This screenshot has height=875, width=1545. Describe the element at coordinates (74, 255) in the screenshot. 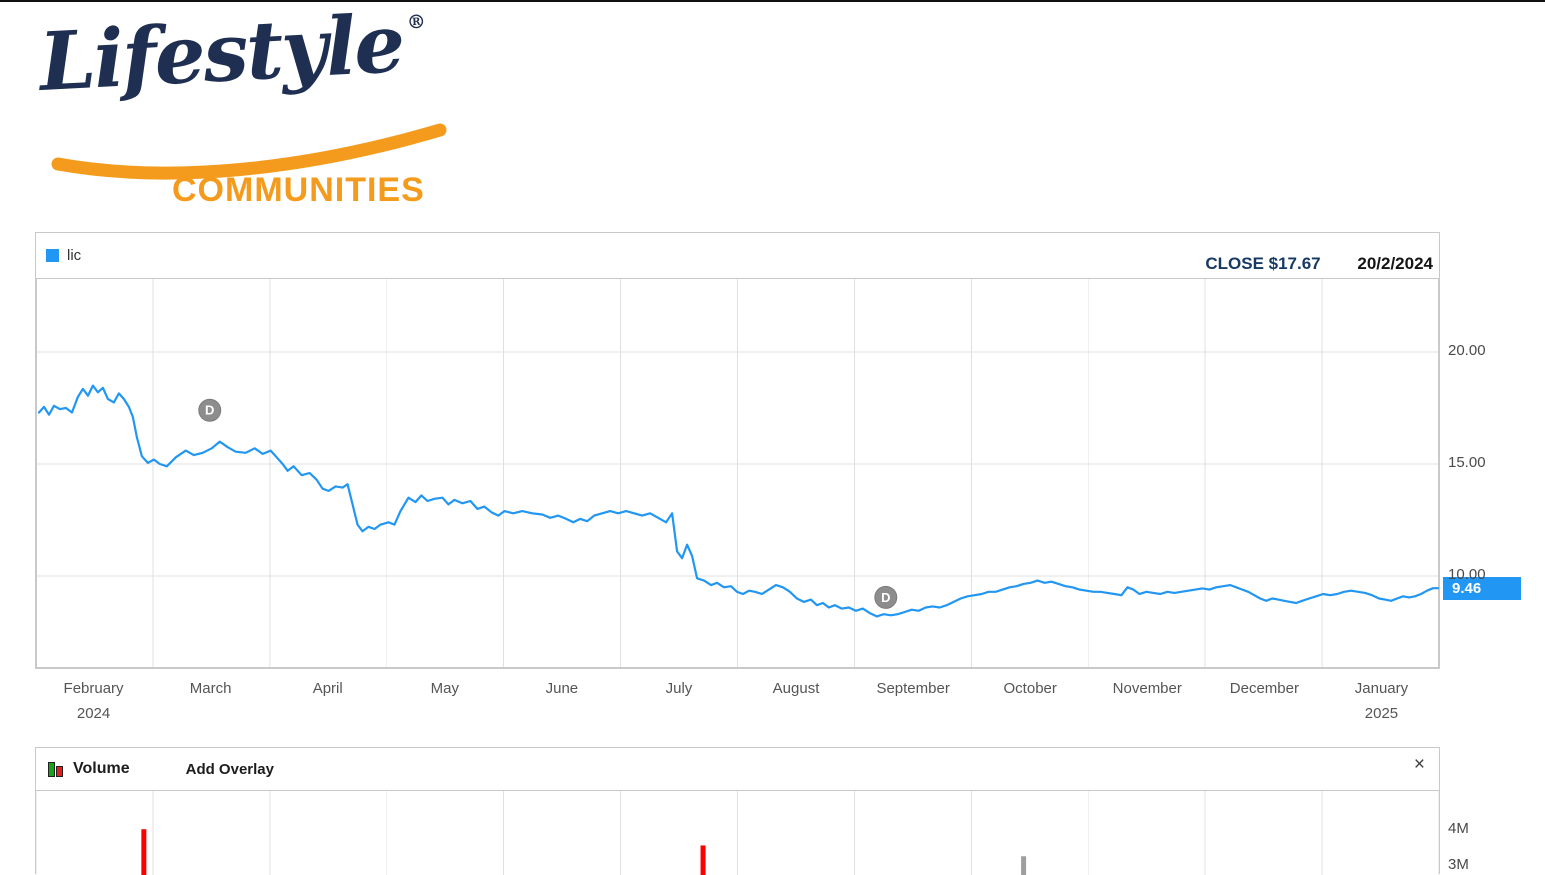

I see `legend-symbol-label: lic` at that location.